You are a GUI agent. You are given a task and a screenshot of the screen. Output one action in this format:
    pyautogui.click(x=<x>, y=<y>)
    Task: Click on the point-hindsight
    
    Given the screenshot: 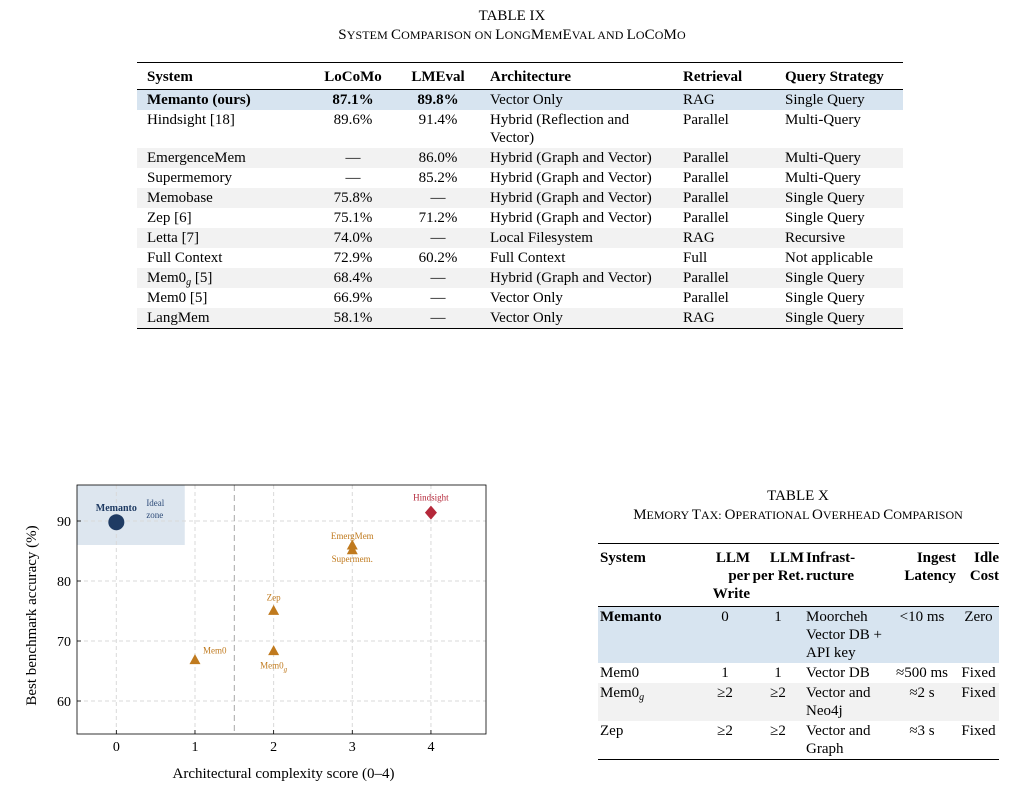 What is the action you would take?
    pyautogui.click(x=430, y=512)
    